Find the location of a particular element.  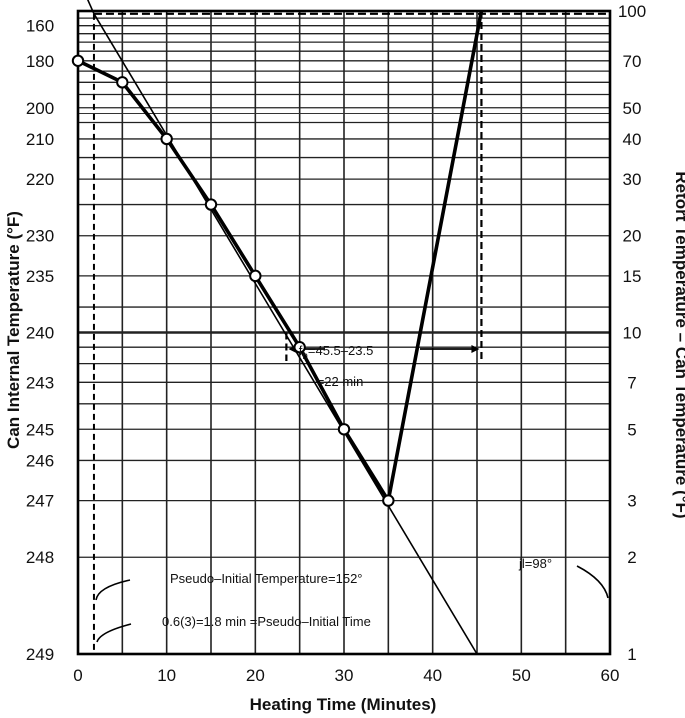

x-tick-label: 60 is located at coordinates (610, 675).